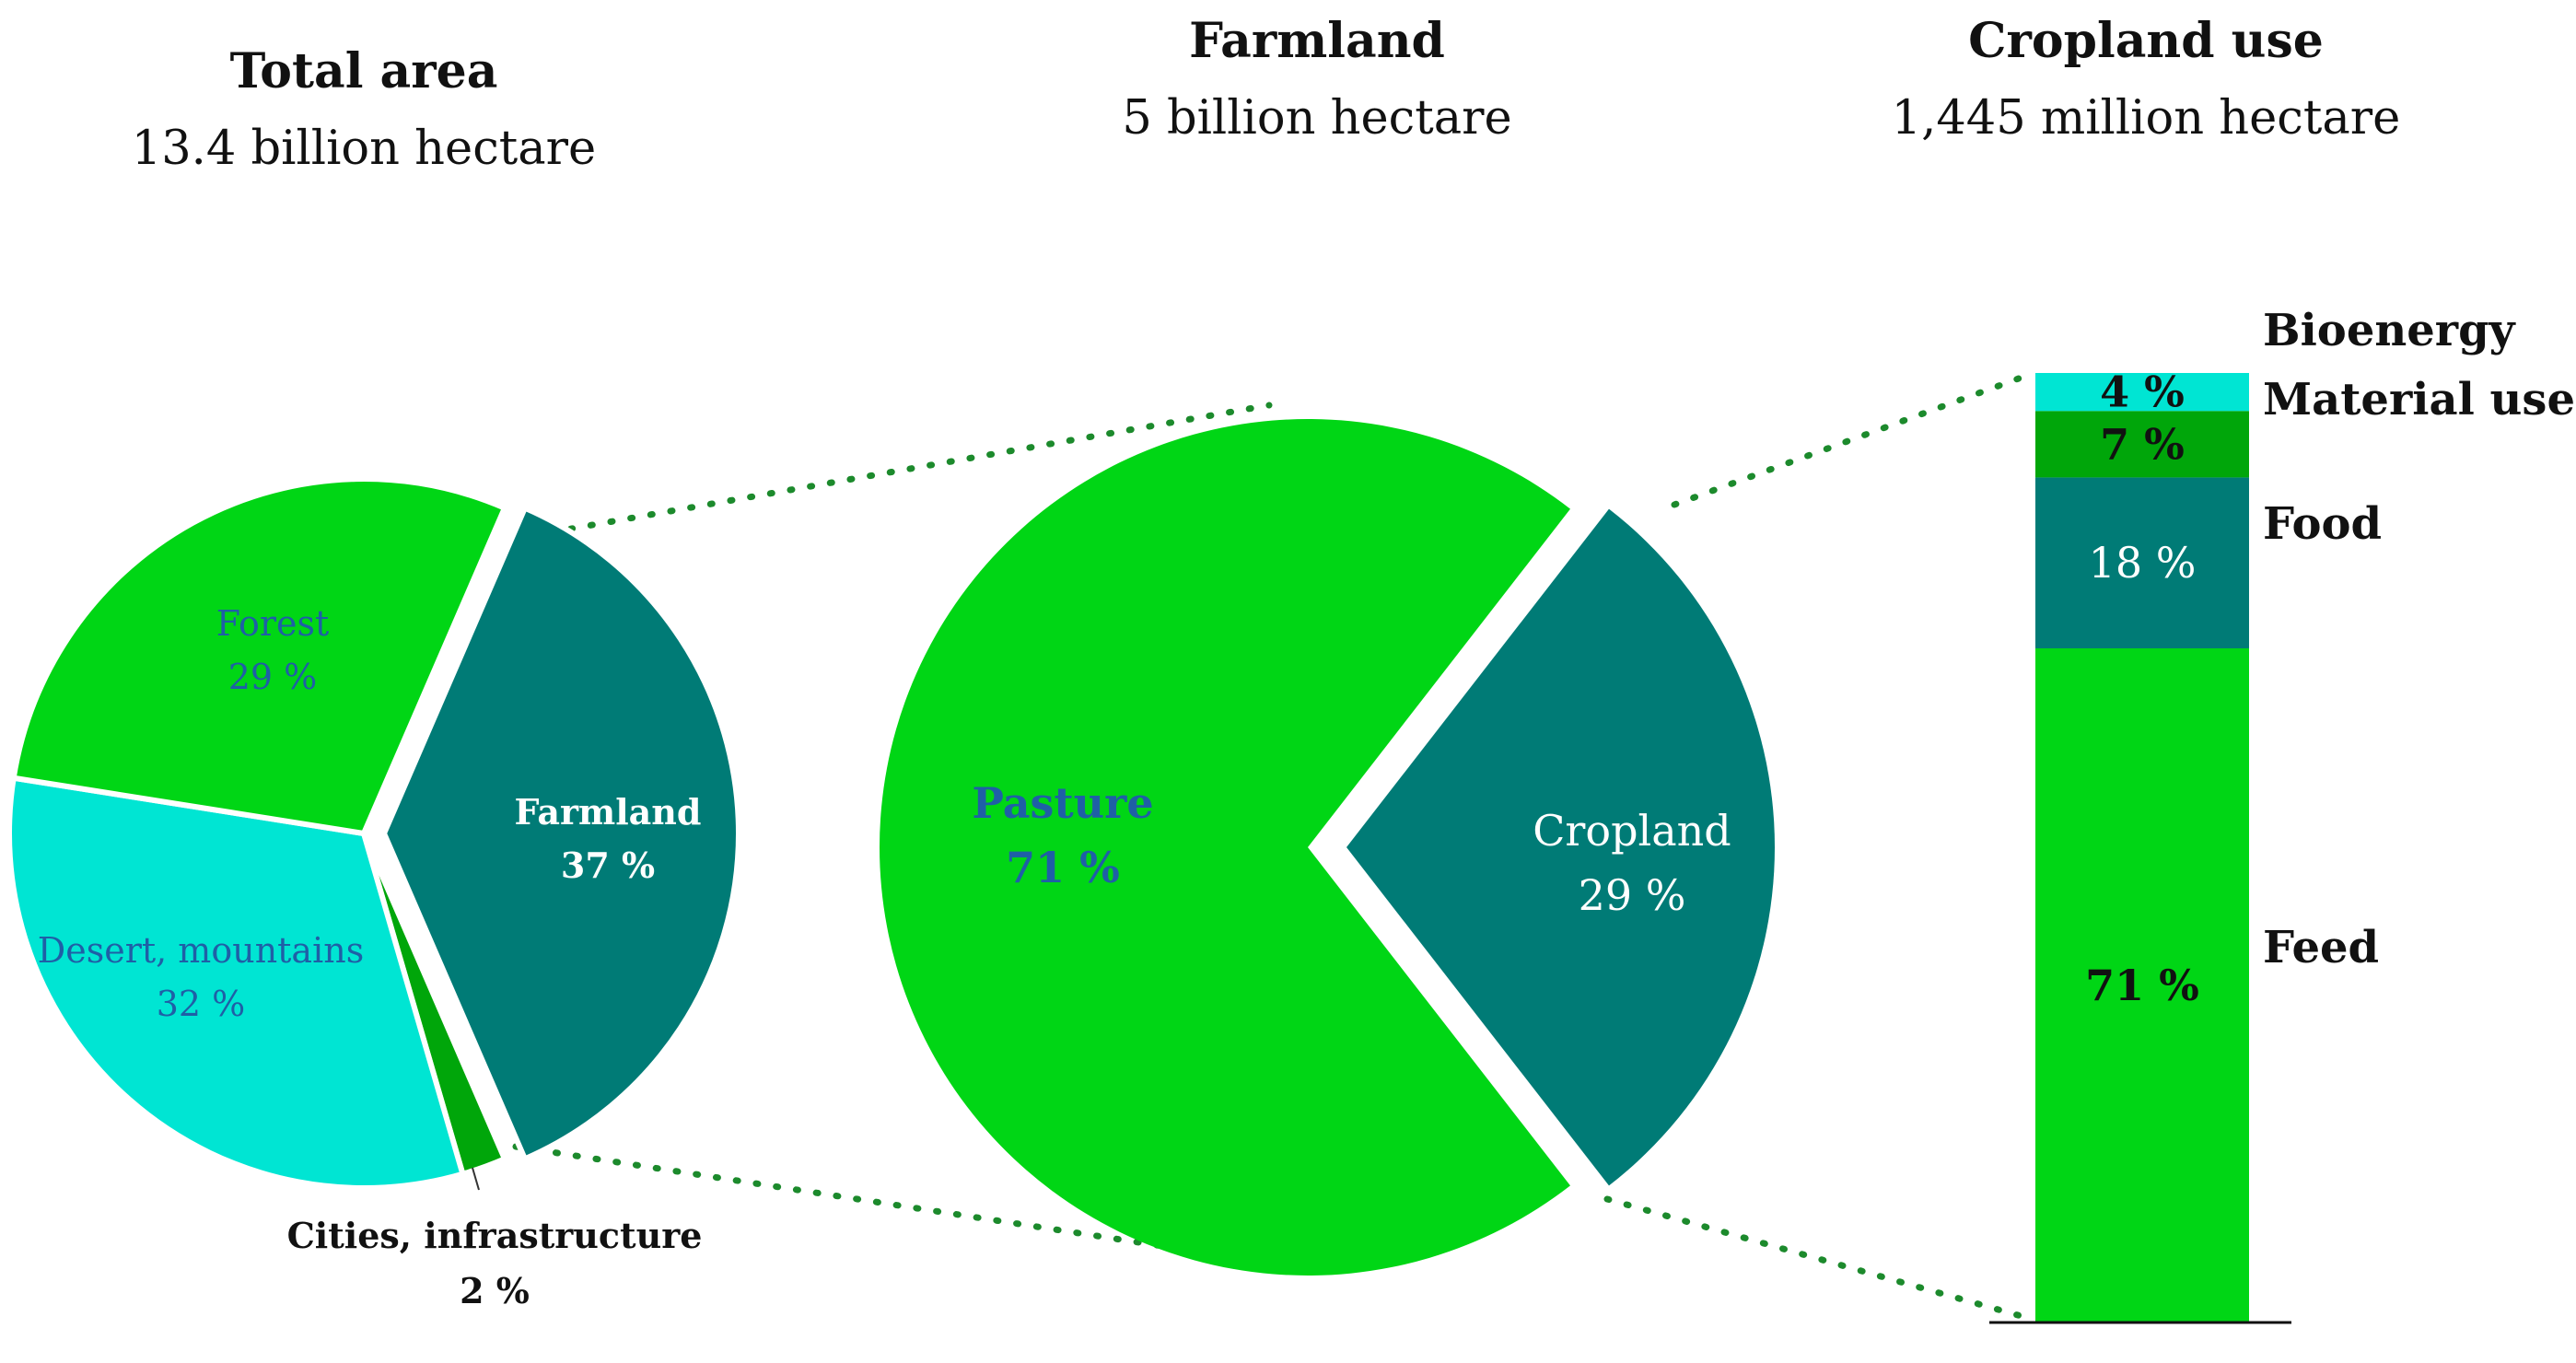 The width and height of the screenshot is (2576, 1363). What do you see at coordinates (560, 833) in the screenshot?
I see `slice-farmland` at bounding box center [560, 833].